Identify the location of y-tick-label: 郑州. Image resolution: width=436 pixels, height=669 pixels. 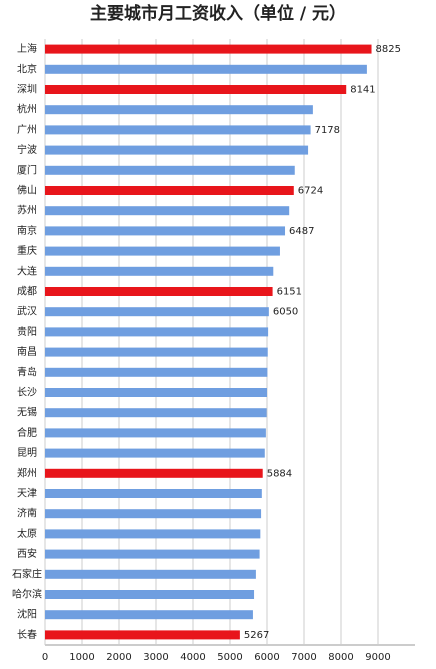
(27, 472).